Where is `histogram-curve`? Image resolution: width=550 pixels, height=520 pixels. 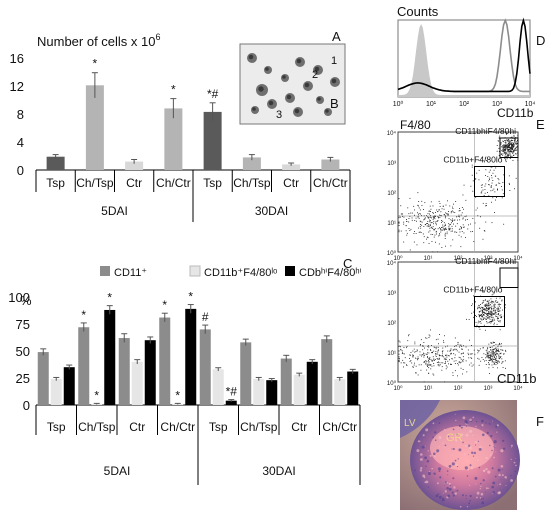 histogram-curve is located at coordinates (464, 55).